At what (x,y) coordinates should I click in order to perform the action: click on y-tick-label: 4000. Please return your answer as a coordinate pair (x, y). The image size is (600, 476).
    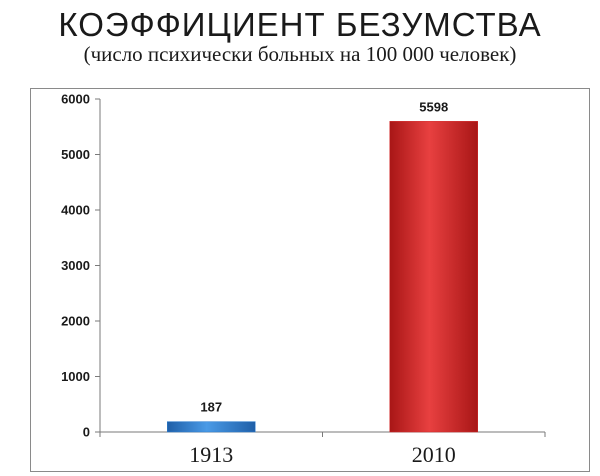
    Looking at the image, I should click on (75, 210).